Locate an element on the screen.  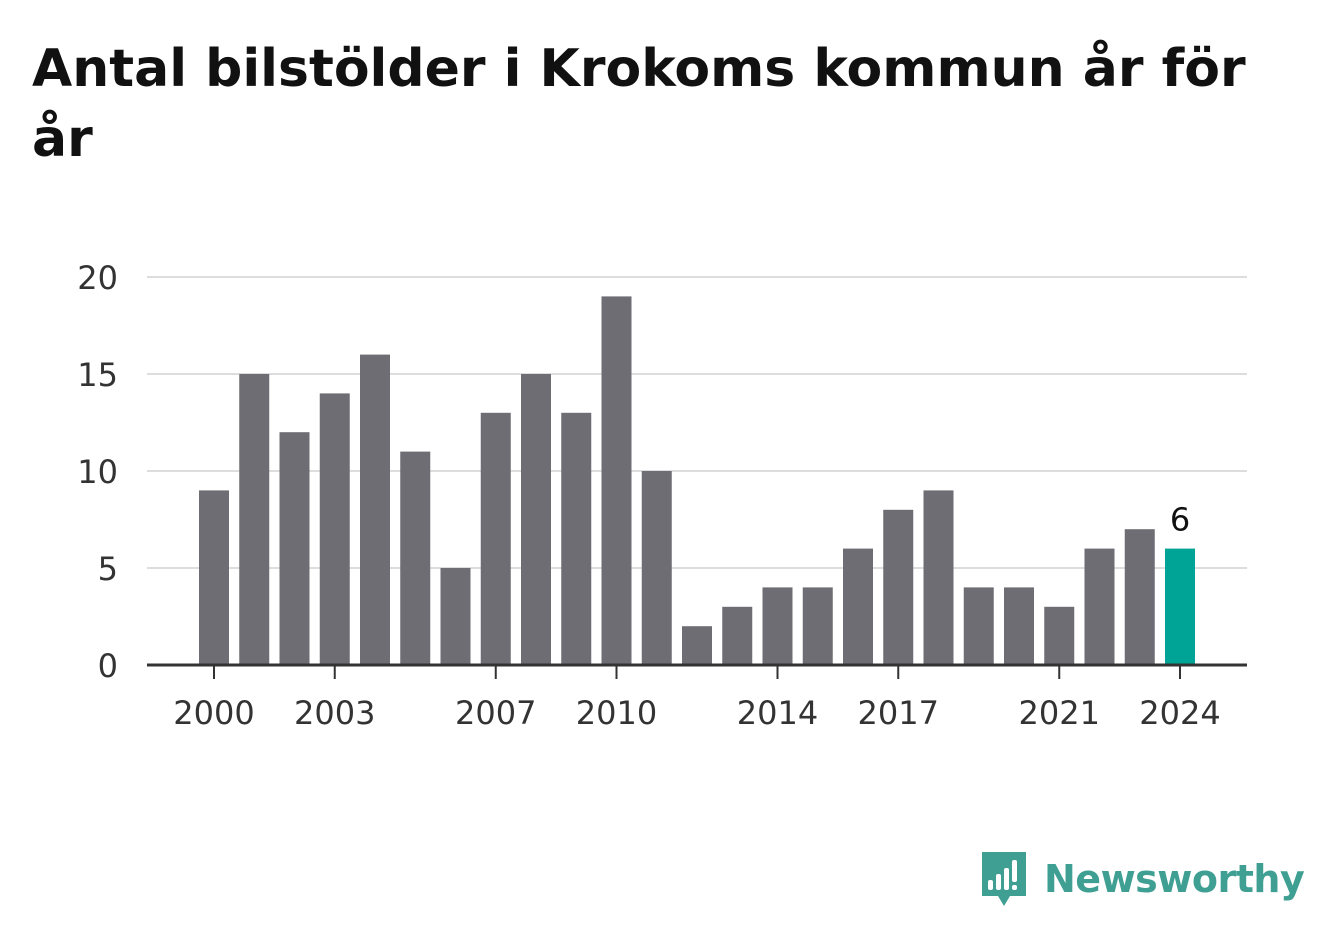
y-tick-label: 10 is located at coordinates (97, 472).